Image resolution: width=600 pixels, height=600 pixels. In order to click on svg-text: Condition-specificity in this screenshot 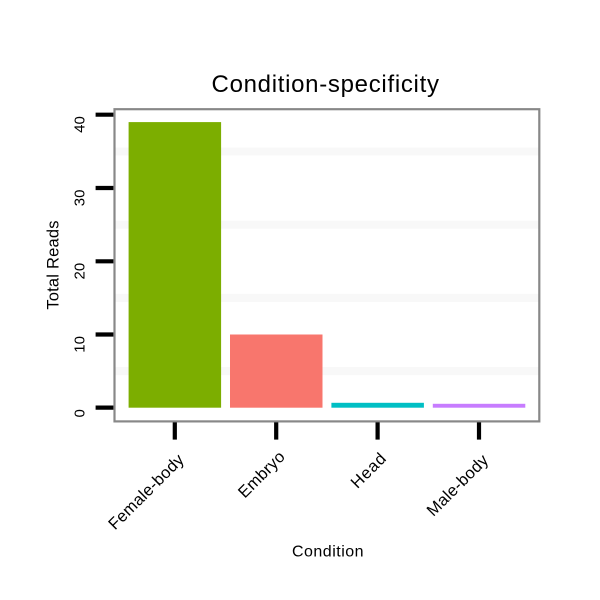, I will do `click(326, 84)`.